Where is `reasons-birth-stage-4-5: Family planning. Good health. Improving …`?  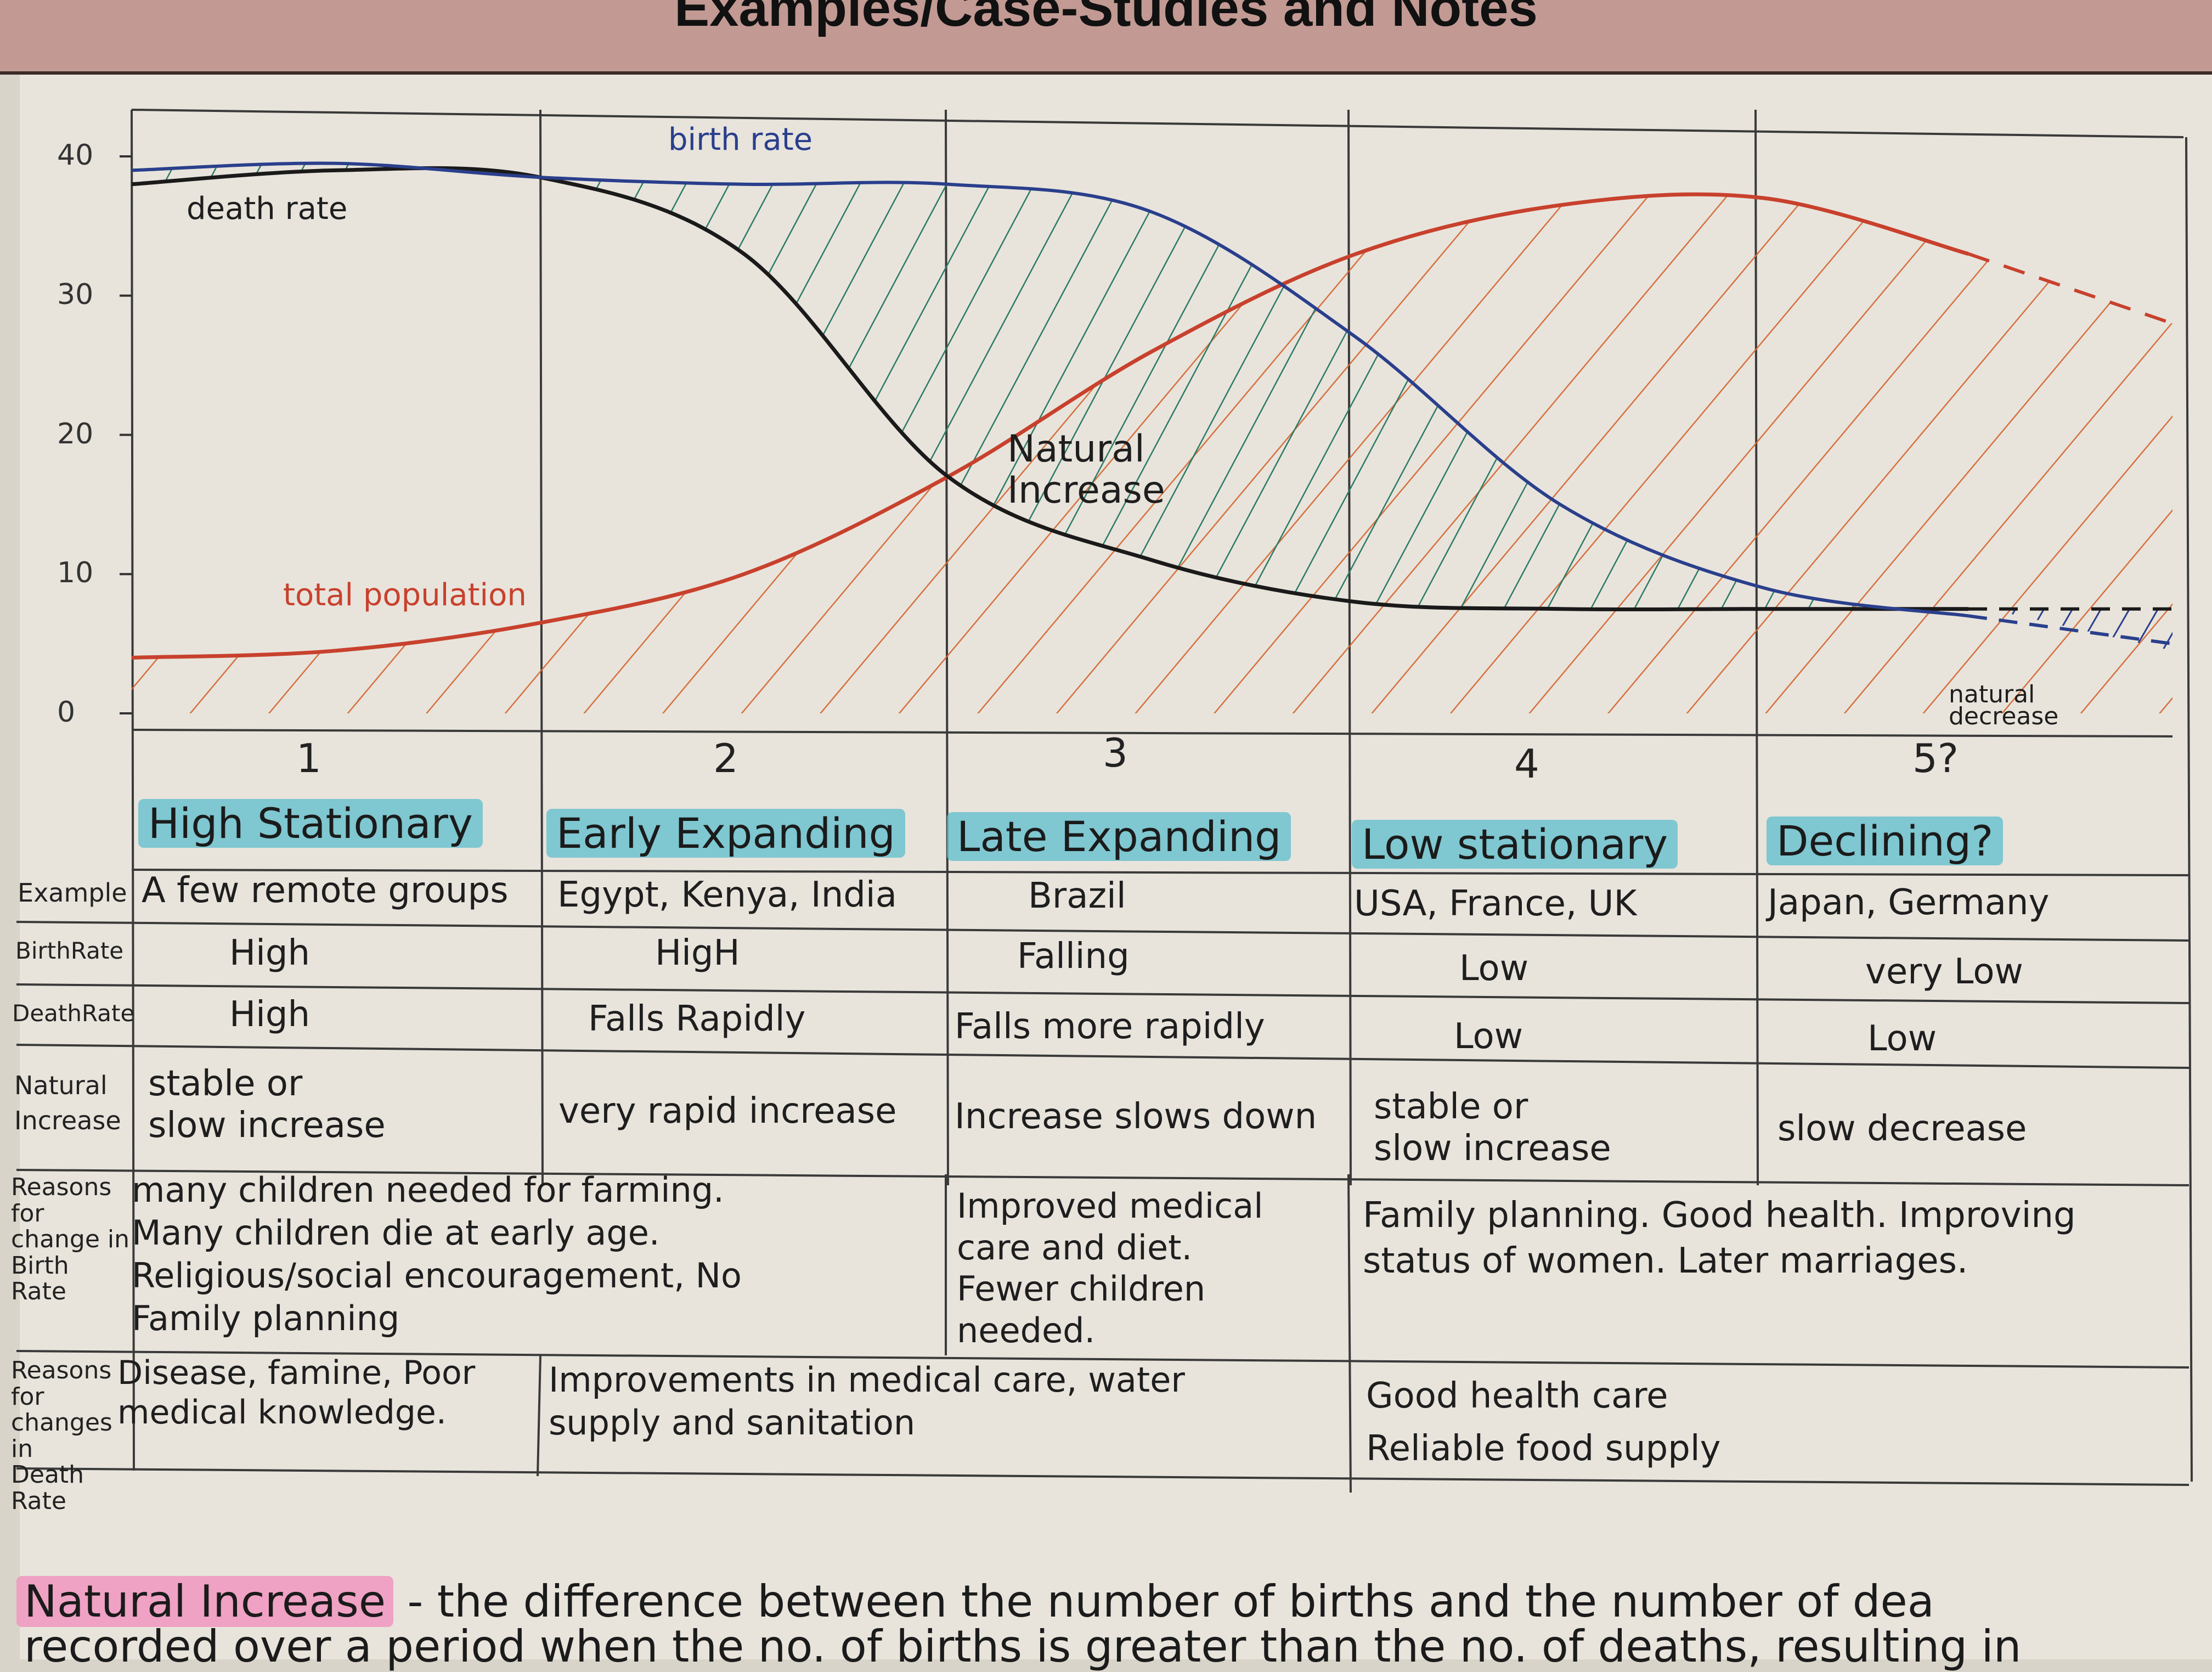 reasons-birth-stage-4-5: Family planning. Good health. Improving … is located at coordinates (1720, 1238).